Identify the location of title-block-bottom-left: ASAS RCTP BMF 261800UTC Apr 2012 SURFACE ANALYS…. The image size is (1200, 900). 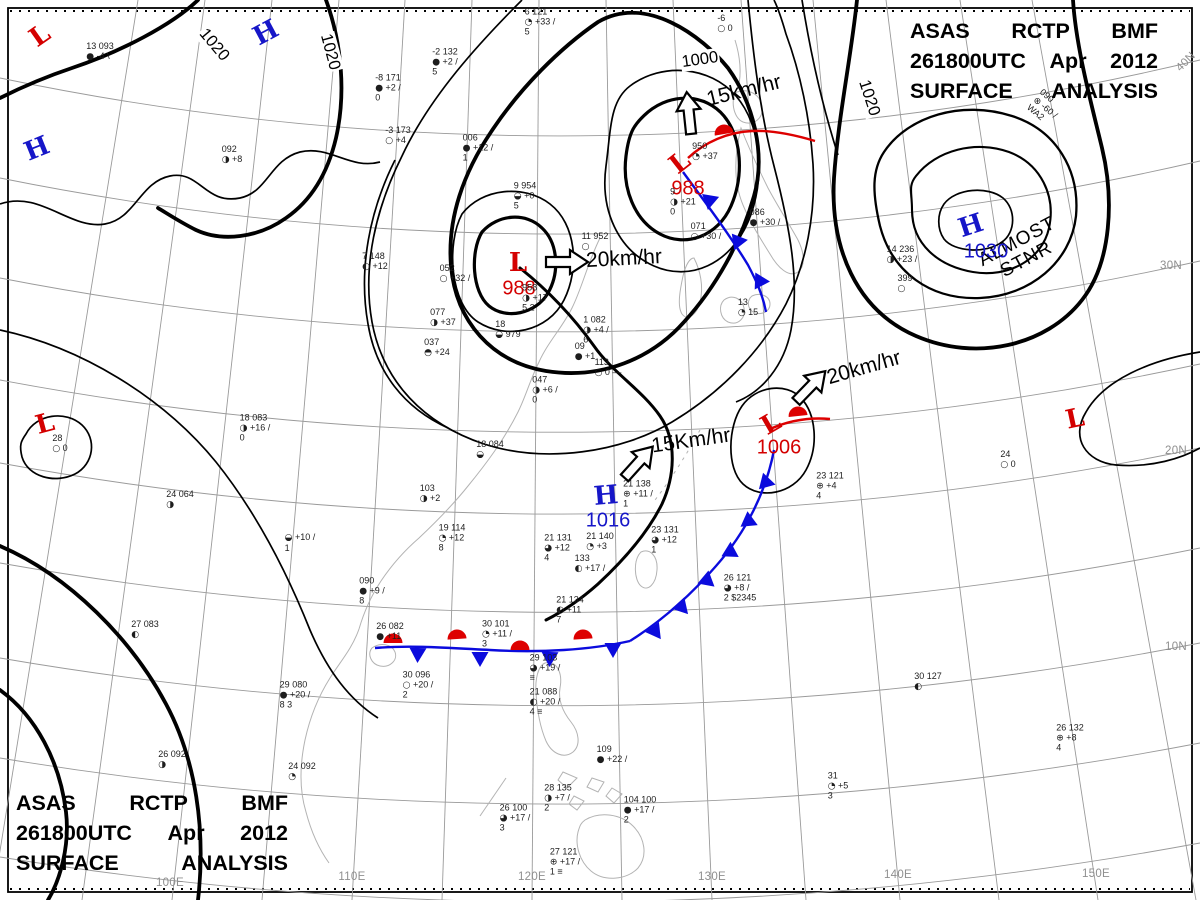
(152, 833).